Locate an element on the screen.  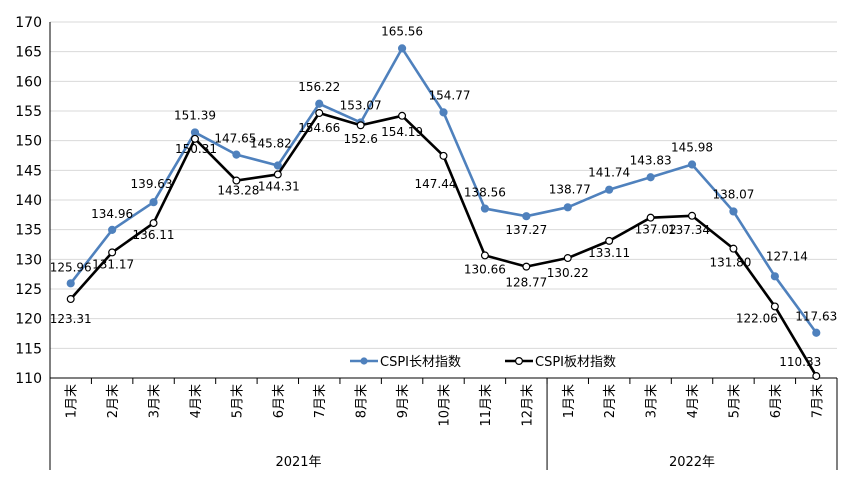
data-label: 130.66 is located at coordinates (485, 269).